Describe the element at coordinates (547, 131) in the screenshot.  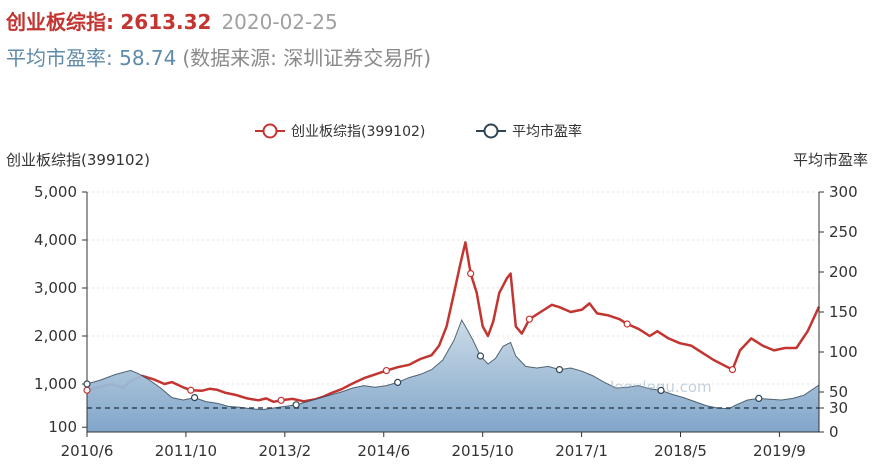
I see `legend-label-pe: 平均市盈率` at that location.